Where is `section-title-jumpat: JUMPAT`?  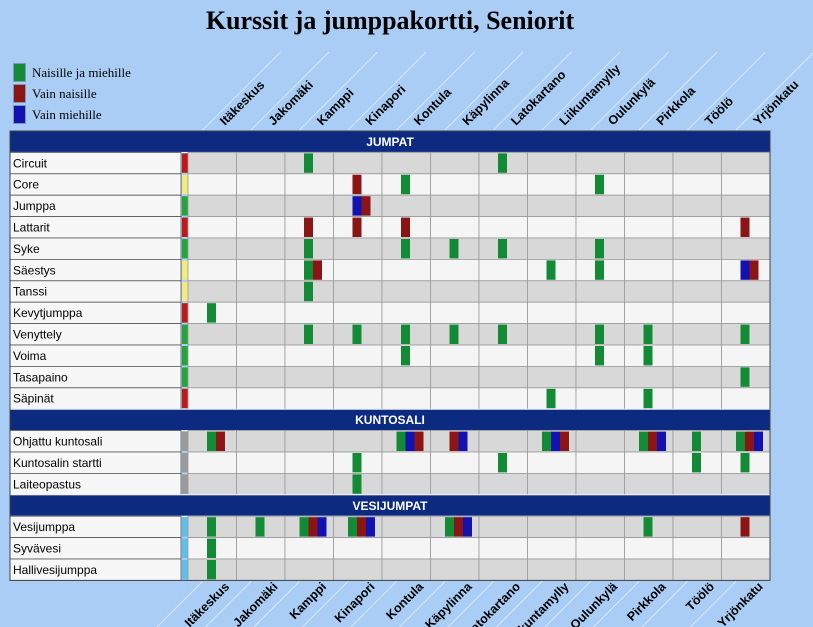 section-title-jumpat: JUMPAT is located at coordinates (390, 142).